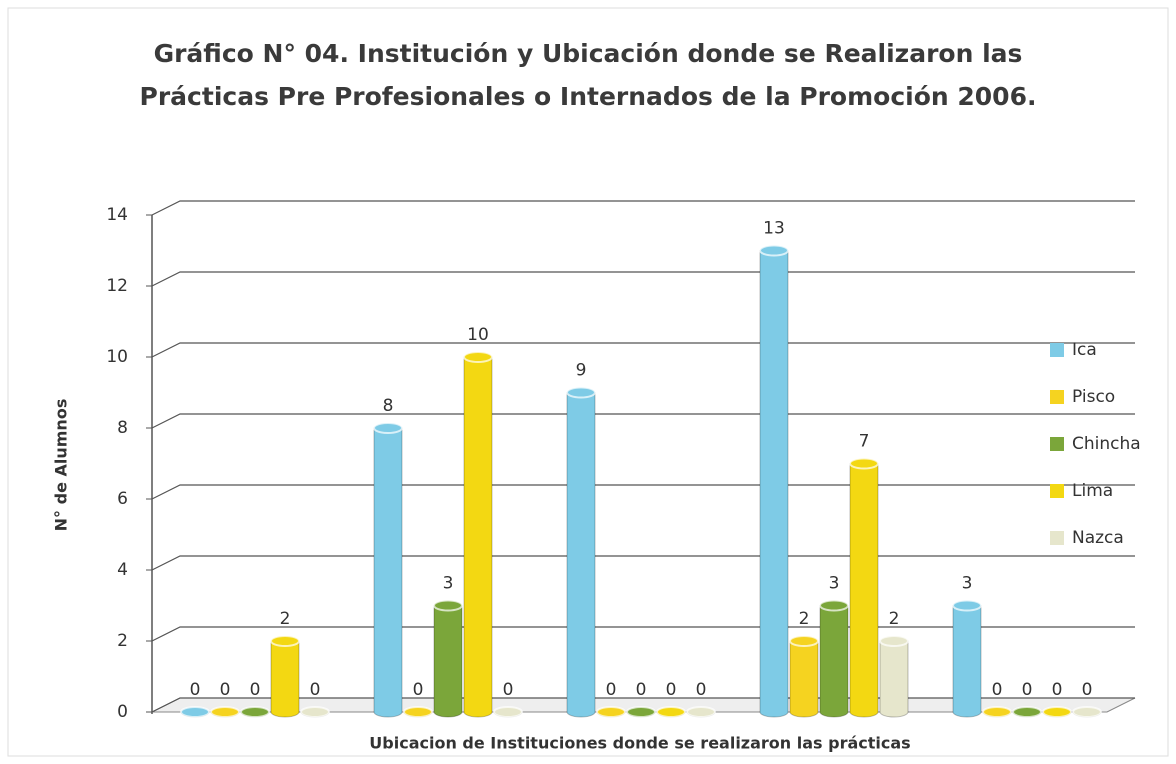 The width and height of the screenshot is (1176, 764). What do you see at coordinates (1093, 397) in the screenshot?
I see `legend-label: Pisco` at bounding box center [1093, 397].